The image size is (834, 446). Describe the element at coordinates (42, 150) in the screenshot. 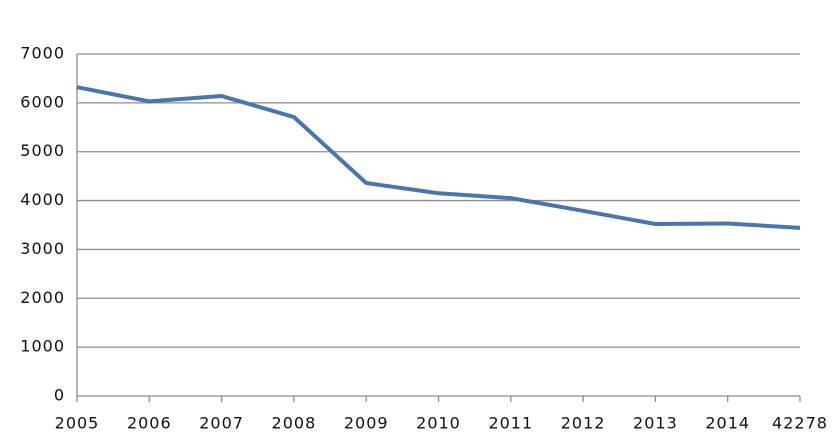

I see `y-tick-label: 5000` at that location.